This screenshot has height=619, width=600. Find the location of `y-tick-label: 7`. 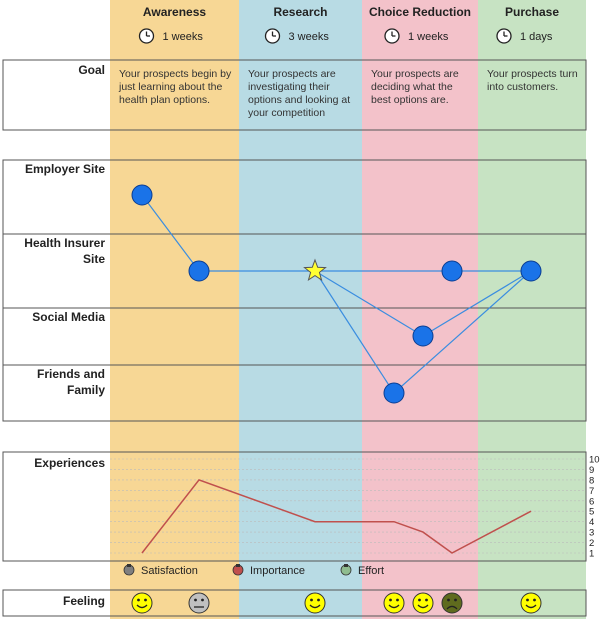

y-tick-label: 7 is located at coordinates (591, 491).